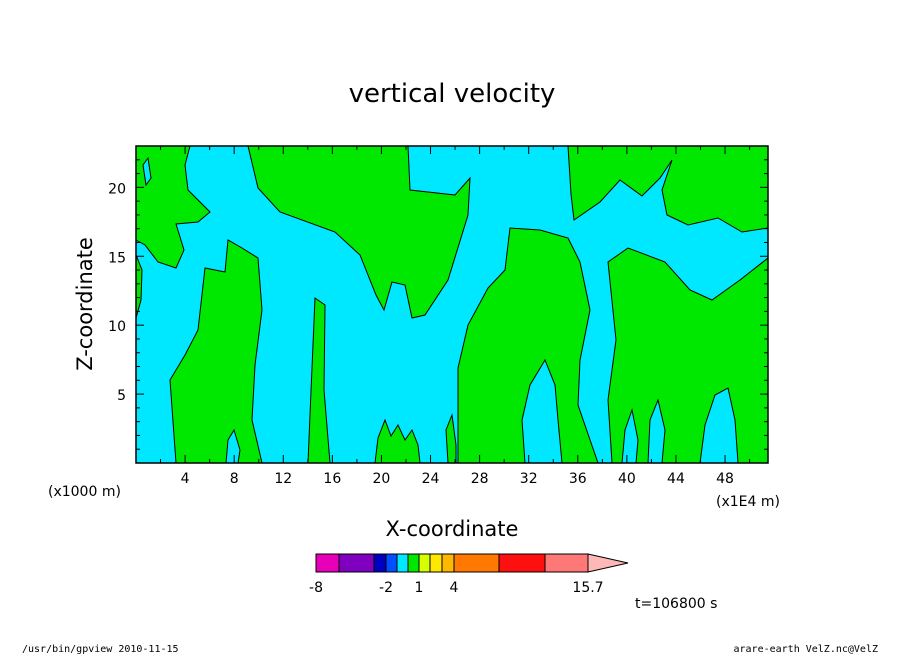 This screenshot has height=654, width=904. I want to click on x-unit-right: (x1E4 m), so click(748, 502).